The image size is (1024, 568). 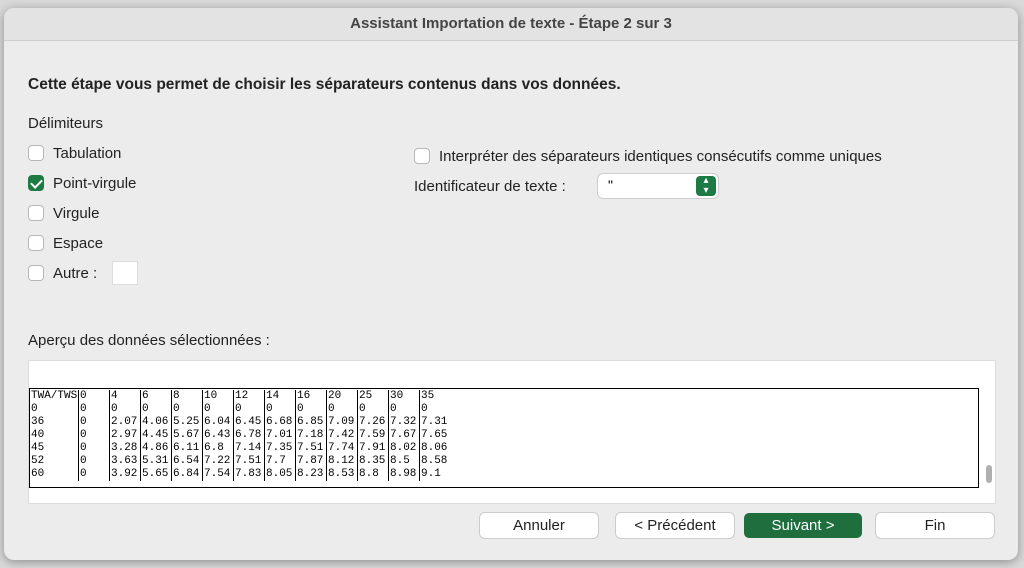 What do you see at coordinates (217, 396) in the screenshot?
I see `table-cell: 10` at bounding box center [217, 396].